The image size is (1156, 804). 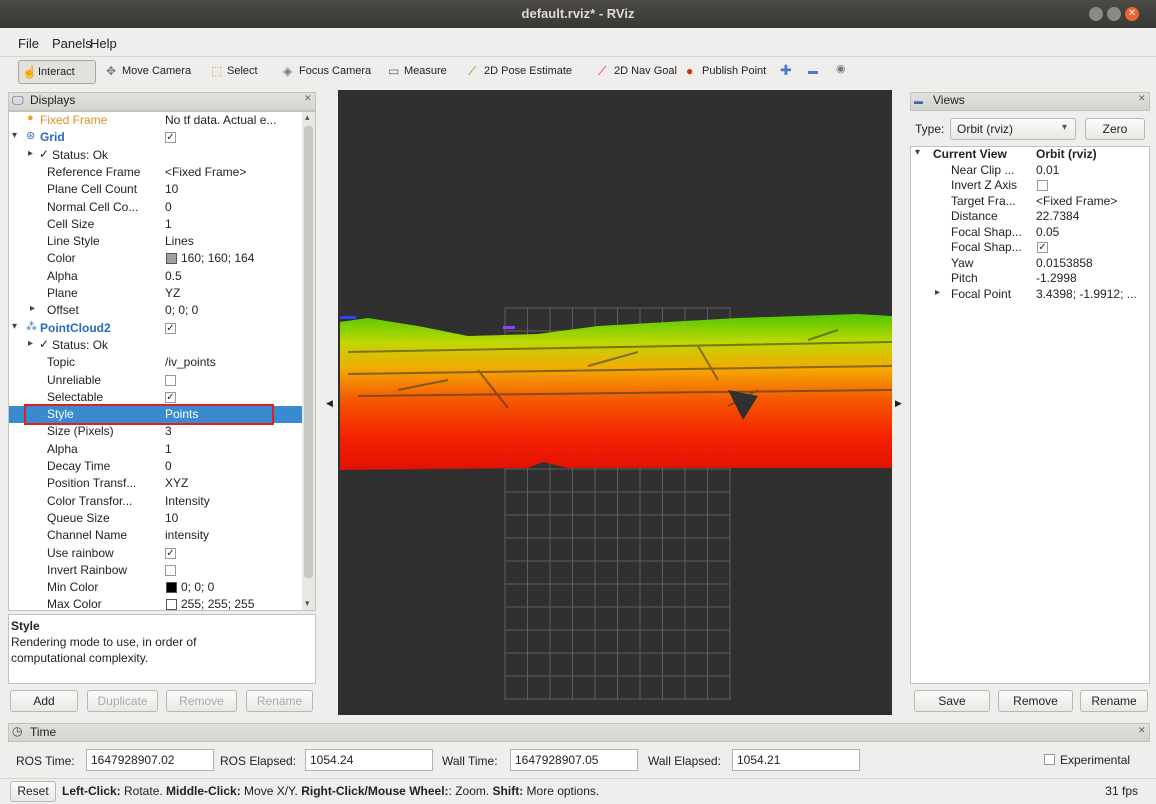 What do you see at coordinates (15, 326) in the screenshot?
I see `tree-expander: ▾` at bounding box center [15, 326].